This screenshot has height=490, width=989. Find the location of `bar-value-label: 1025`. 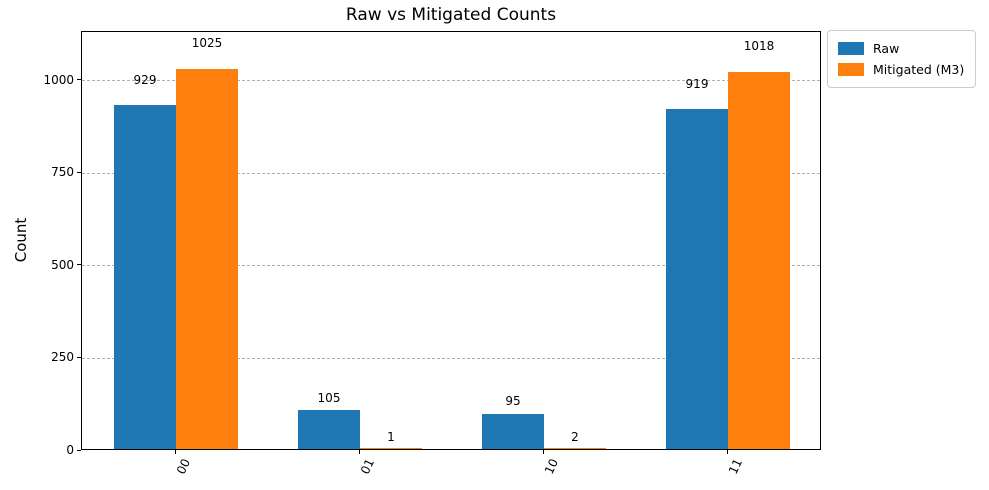

bar-value-label: 1025 is located at coordinates (207, 43).